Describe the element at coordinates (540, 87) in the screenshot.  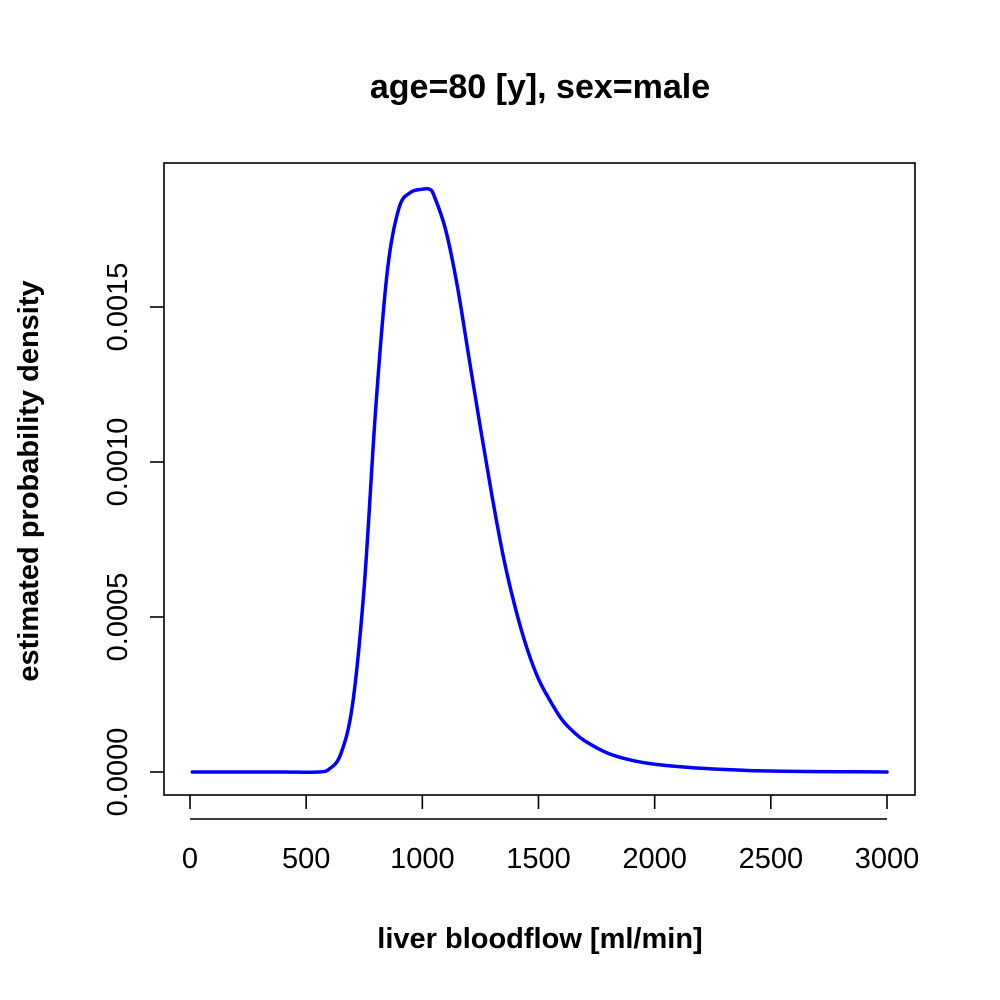
I see `chart-title: age=80 [y], sex=male` at that location.